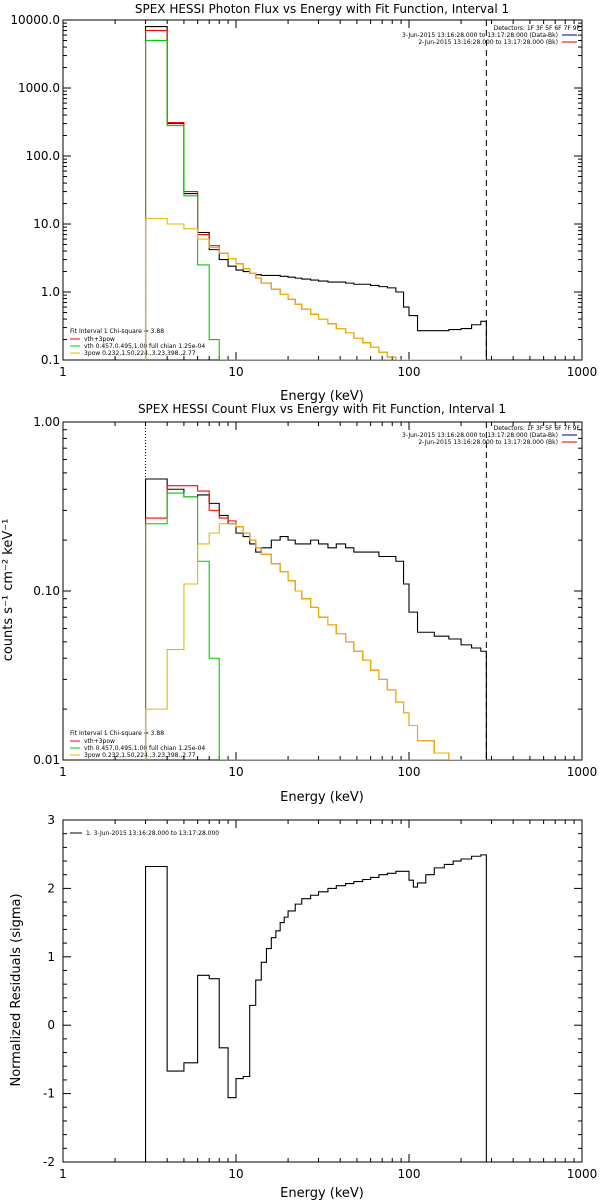 The image size is (600, 1200). Describe the element at coordinates (582, 372) in the screenshot. I see `photon-flux-x-tick-label: 1000` at that location.